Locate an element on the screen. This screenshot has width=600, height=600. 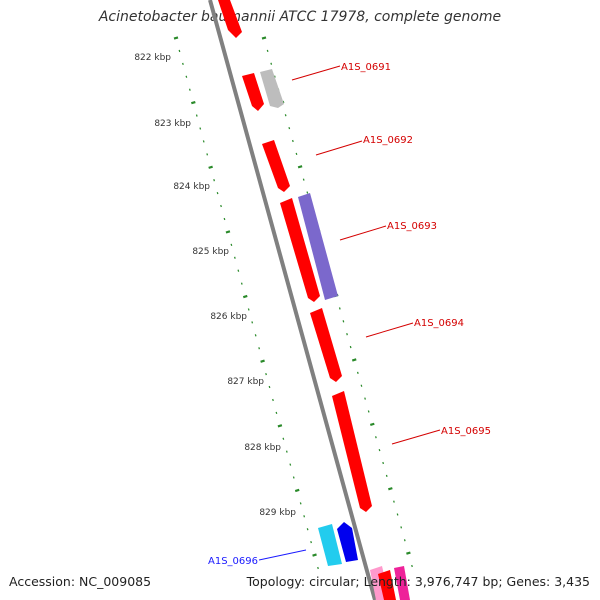
gene-label-a1s-0692: A1S_0692 is located at coordinates (388, 140).